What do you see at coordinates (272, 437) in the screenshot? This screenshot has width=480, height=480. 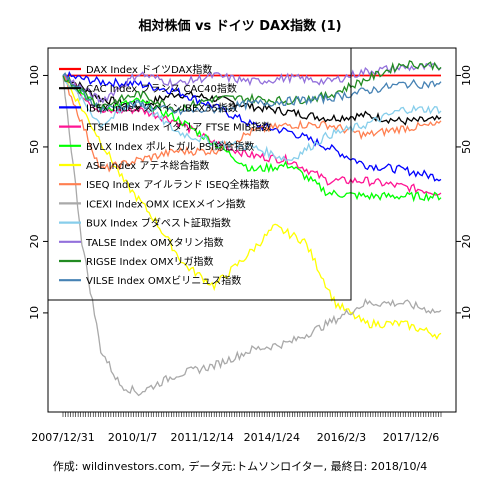 I see `x-tick-label: 2014/1/24` at bounding box center [272, 437].